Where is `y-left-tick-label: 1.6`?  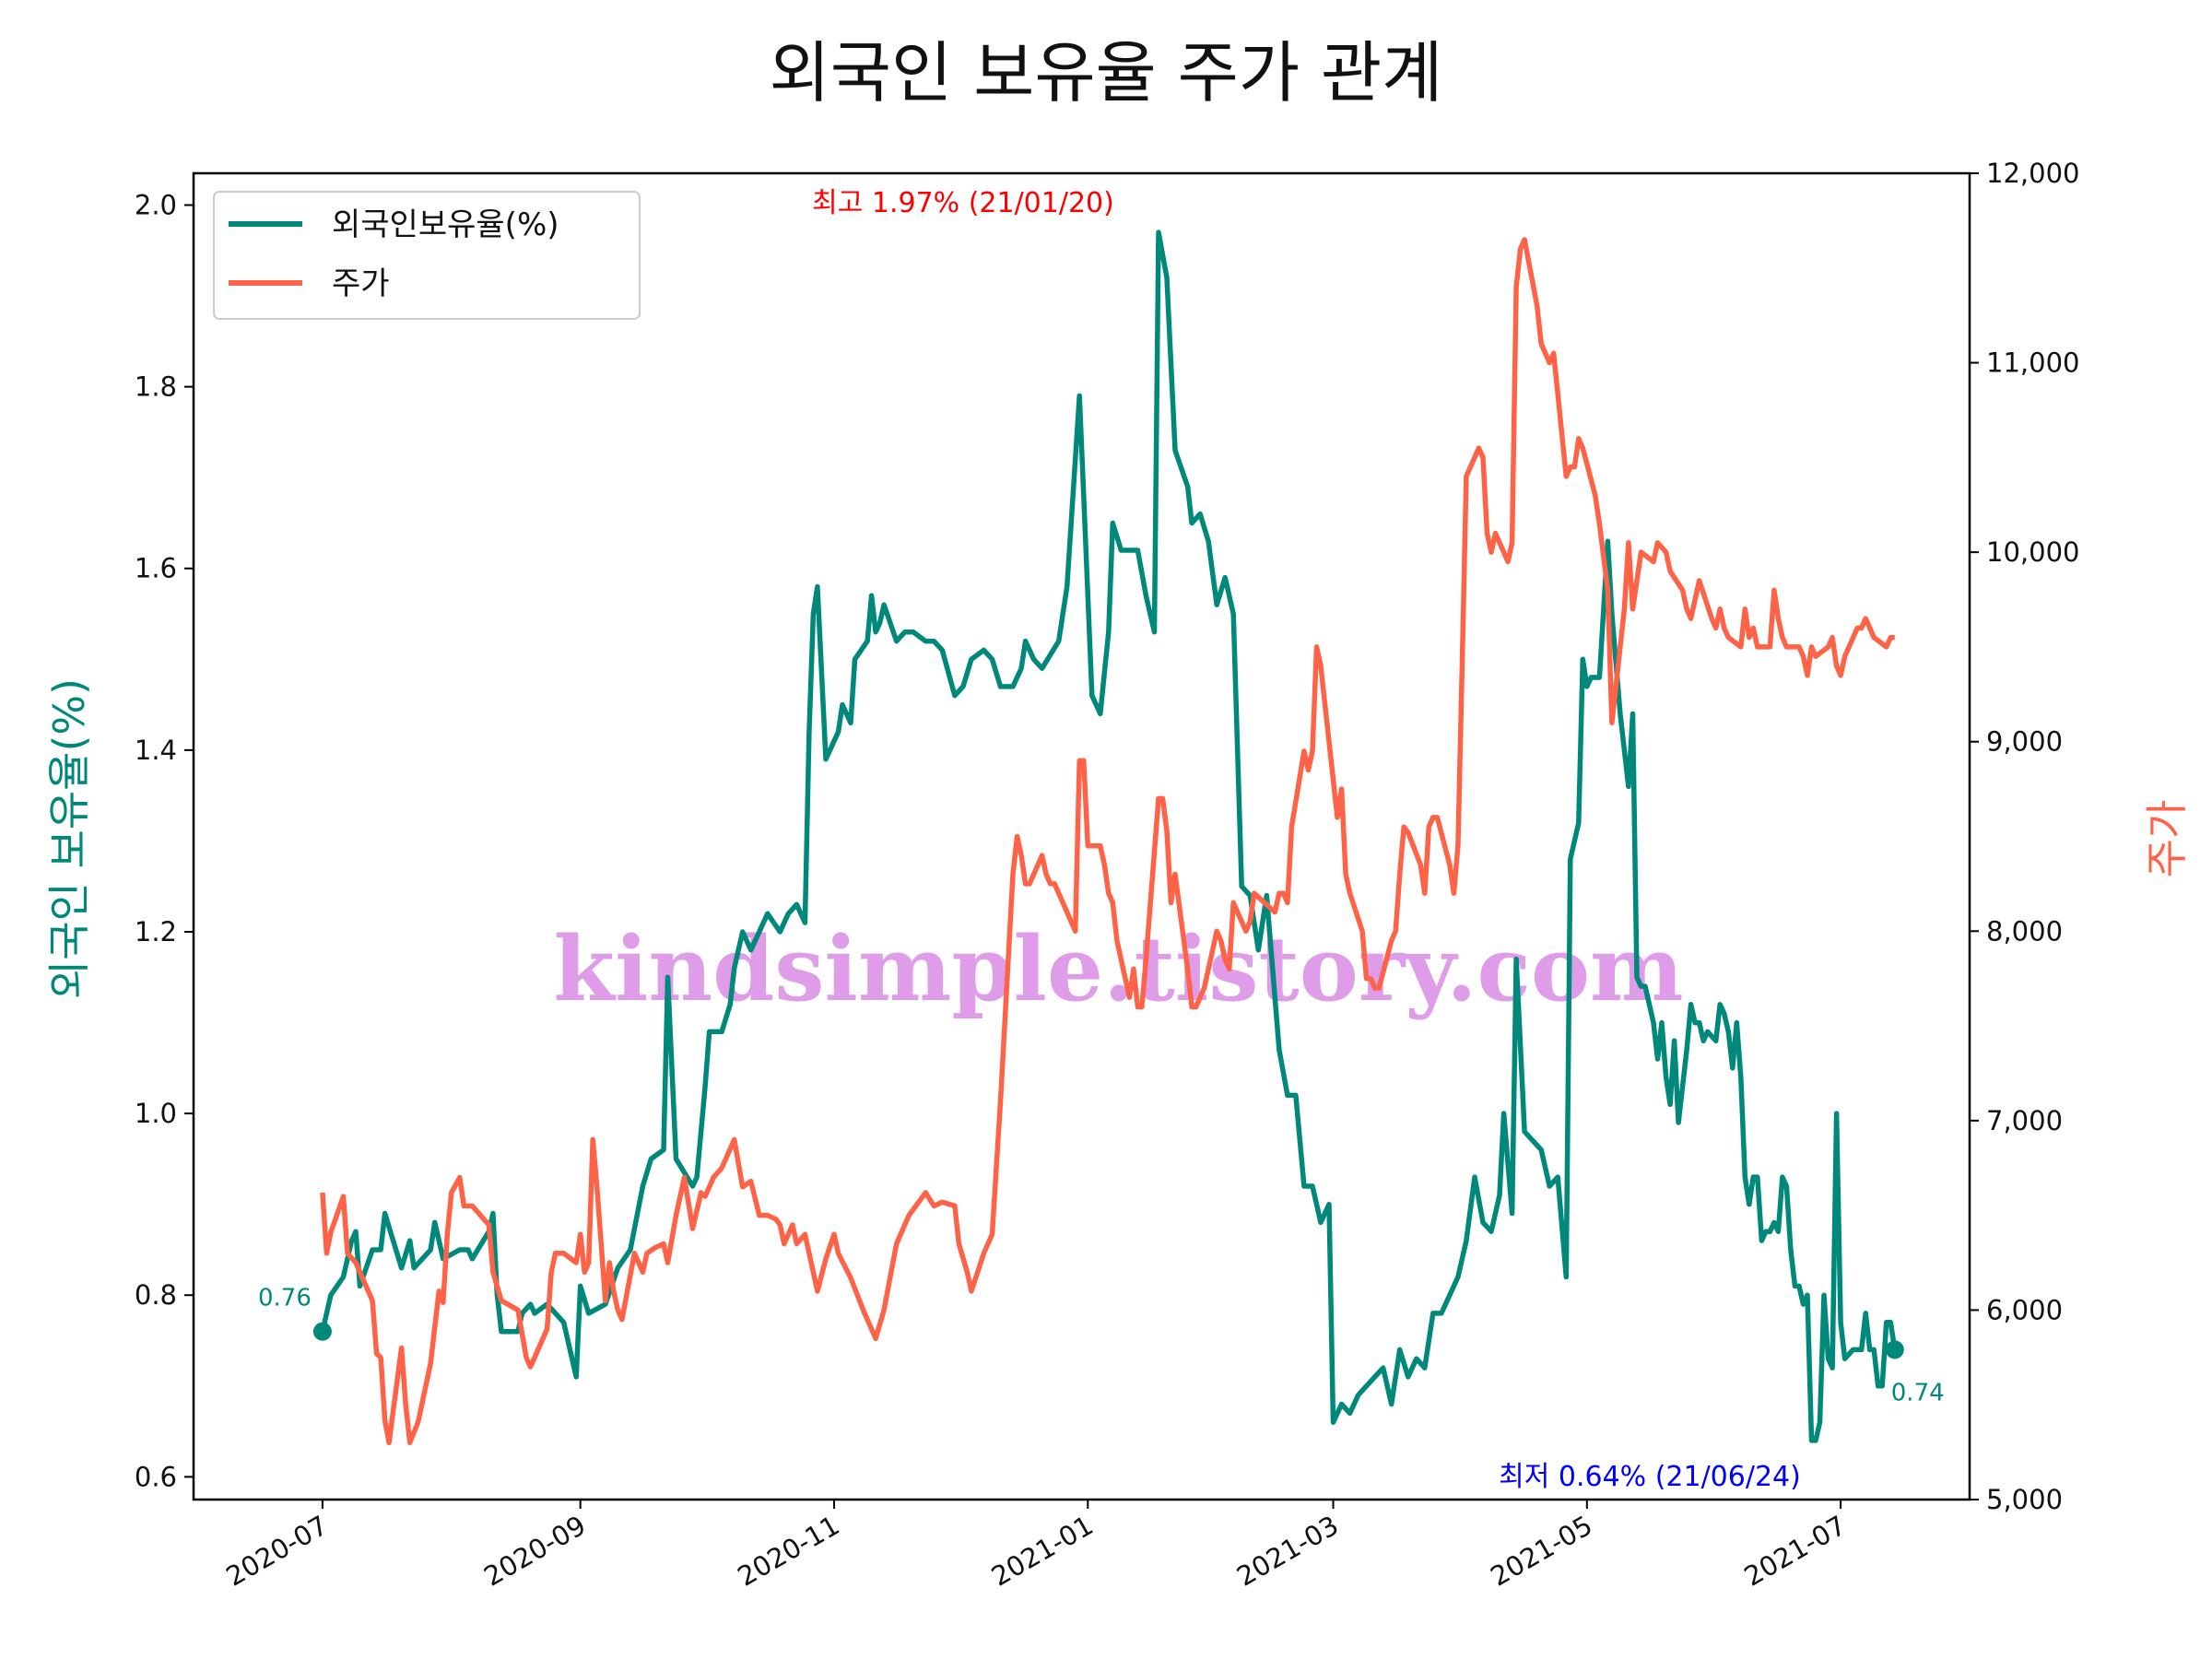 y-left-tick-label: 1.6 is located at coordinates (156, 568).